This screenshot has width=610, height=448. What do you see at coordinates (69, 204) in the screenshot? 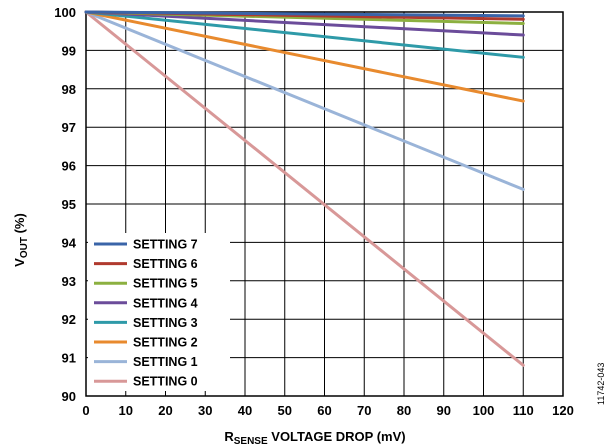
I see `y-tick-label: 95` at bounding box center [69, 204].